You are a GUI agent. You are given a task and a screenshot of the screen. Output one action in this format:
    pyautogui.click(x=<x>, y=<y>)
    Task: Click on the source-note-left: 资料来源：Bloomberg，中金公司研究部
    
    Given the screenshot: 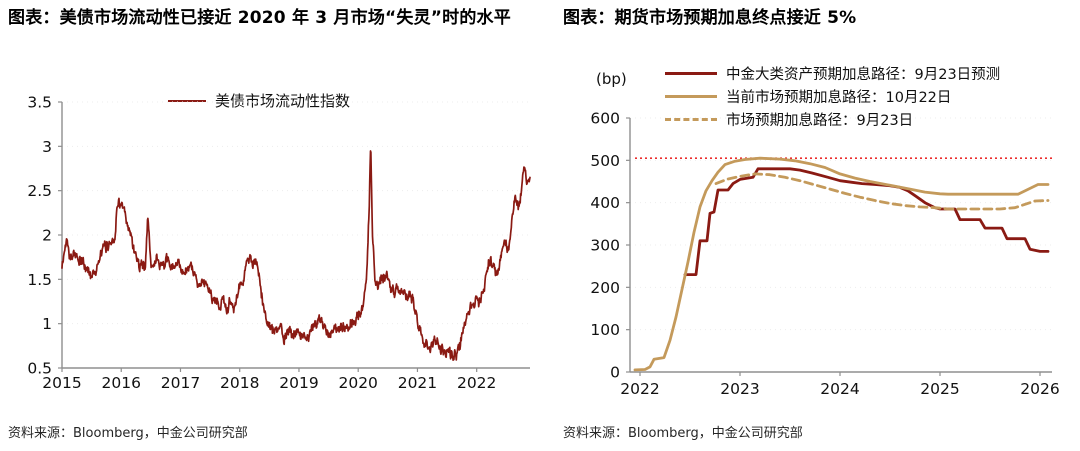 What is the action you would take?
    pyautogui.click(x=128, y=433)
    